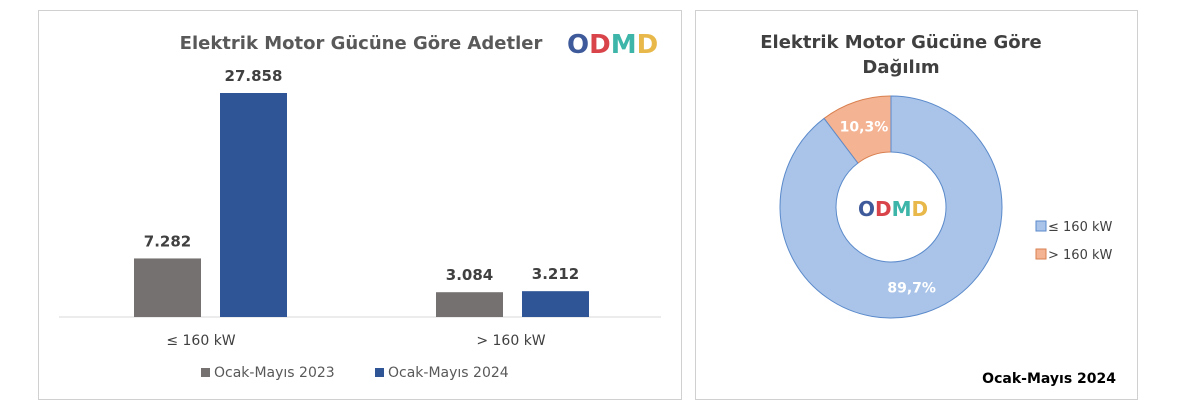 Image resolution: width=1200 pixels, height=414 pixels. Describe the element at coordinates (864, 127) in the screenshot. I see `slice-label: 10,3%` at that location.